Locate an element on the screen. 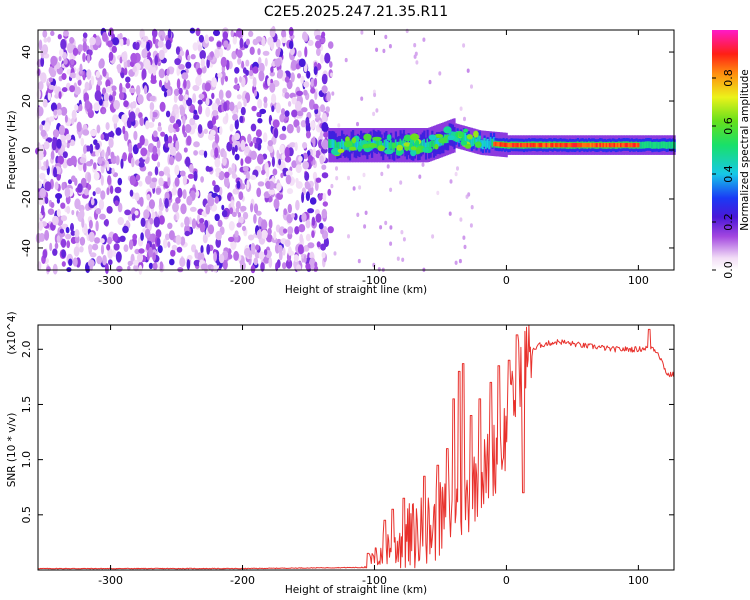 Image resolution: width=750 pixels, height=600 pixels. x-tick-label: -200 is located at coordinates (242, 280).